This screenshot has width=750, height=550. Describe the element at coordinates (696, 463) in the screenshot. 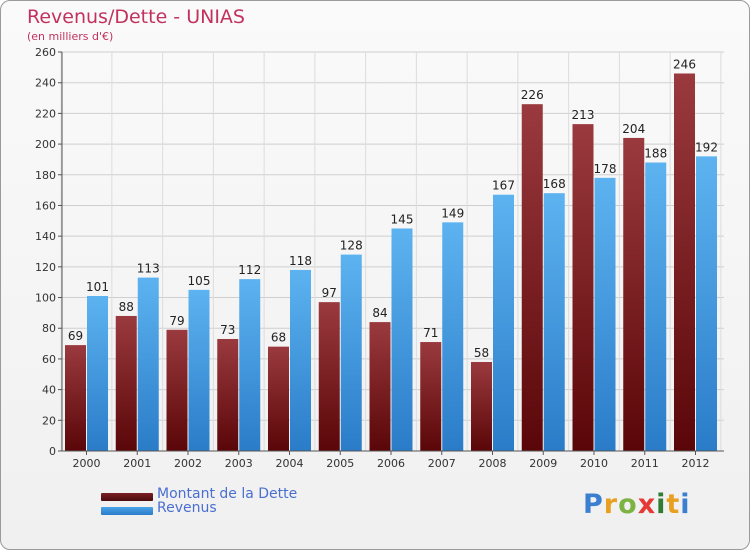

I see `x-tick-label: 2012` at that location.